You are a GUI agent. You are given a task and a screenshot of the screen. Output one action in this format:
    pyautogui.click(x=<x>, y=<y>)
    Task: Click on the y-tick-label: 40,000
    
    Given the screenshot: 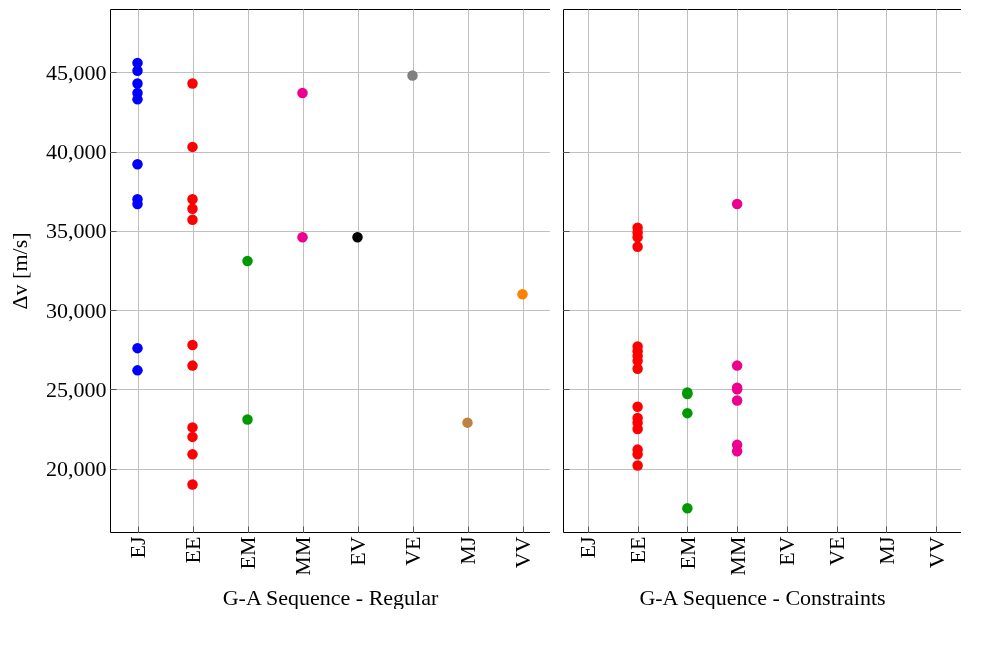 What is the action you would take?
    pyautogui.click(x=76, y=152)
    